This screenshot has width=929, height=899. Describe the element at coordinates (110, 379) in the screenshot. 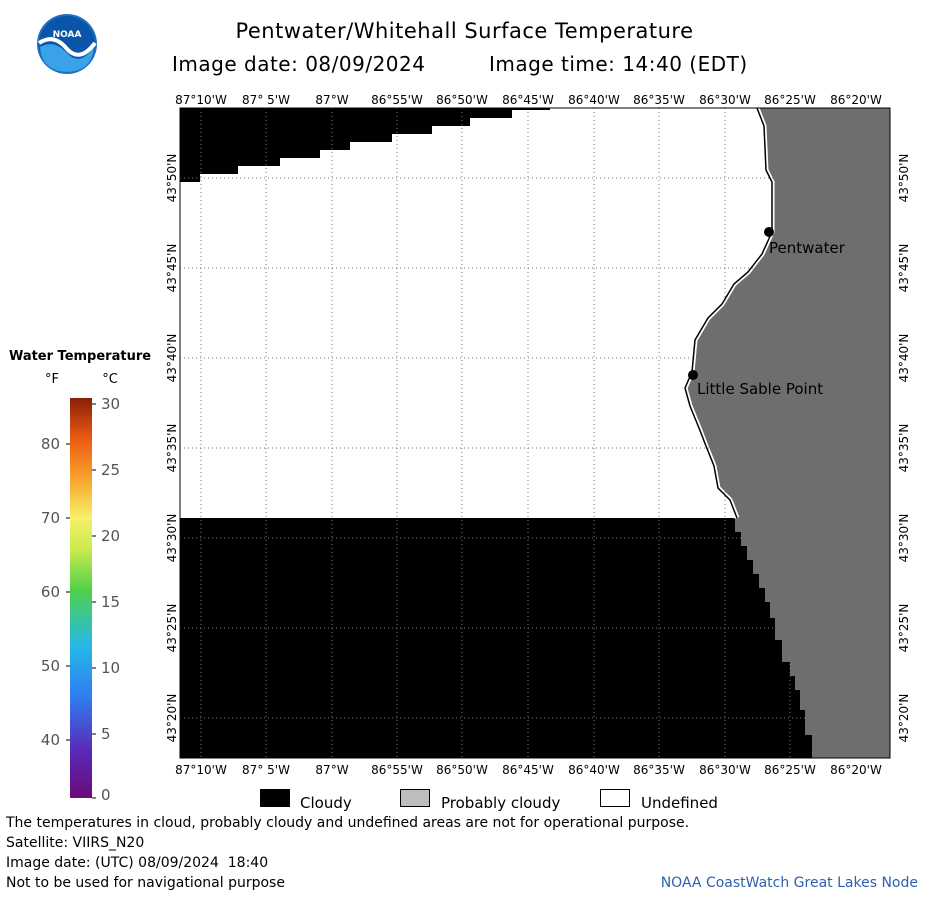

I see `colorbar-unit-c: °C` at that location.